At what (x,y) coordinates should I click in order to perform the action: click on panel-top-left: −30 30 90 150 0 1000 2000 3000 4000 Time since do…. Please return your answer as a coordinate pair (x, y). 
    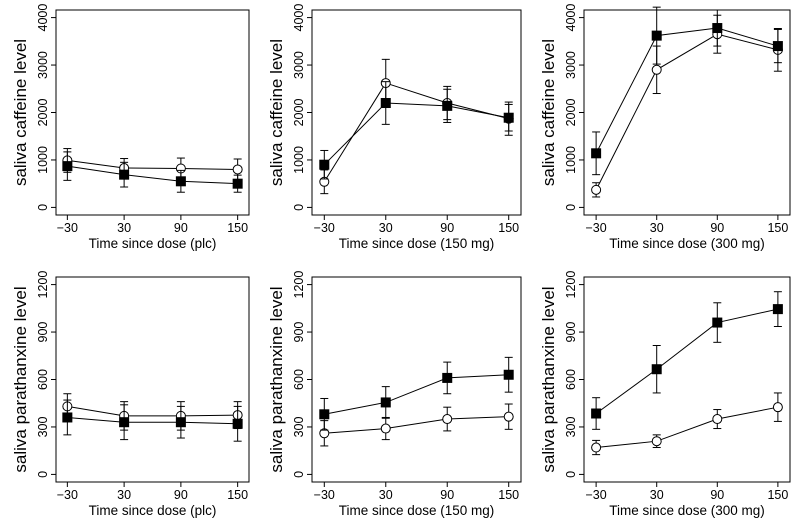
    Looking at the image, I should click on (130, 127).